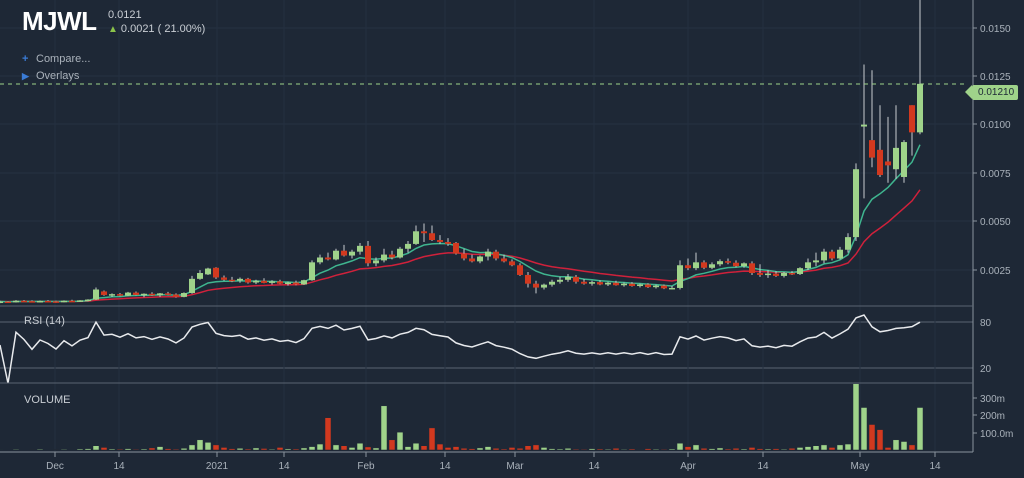 This screenshot has height=478, width=1024. Describe the element at coordinates (515, 466) in the screenshot. I see `date-tick-label: Mar` at that location.